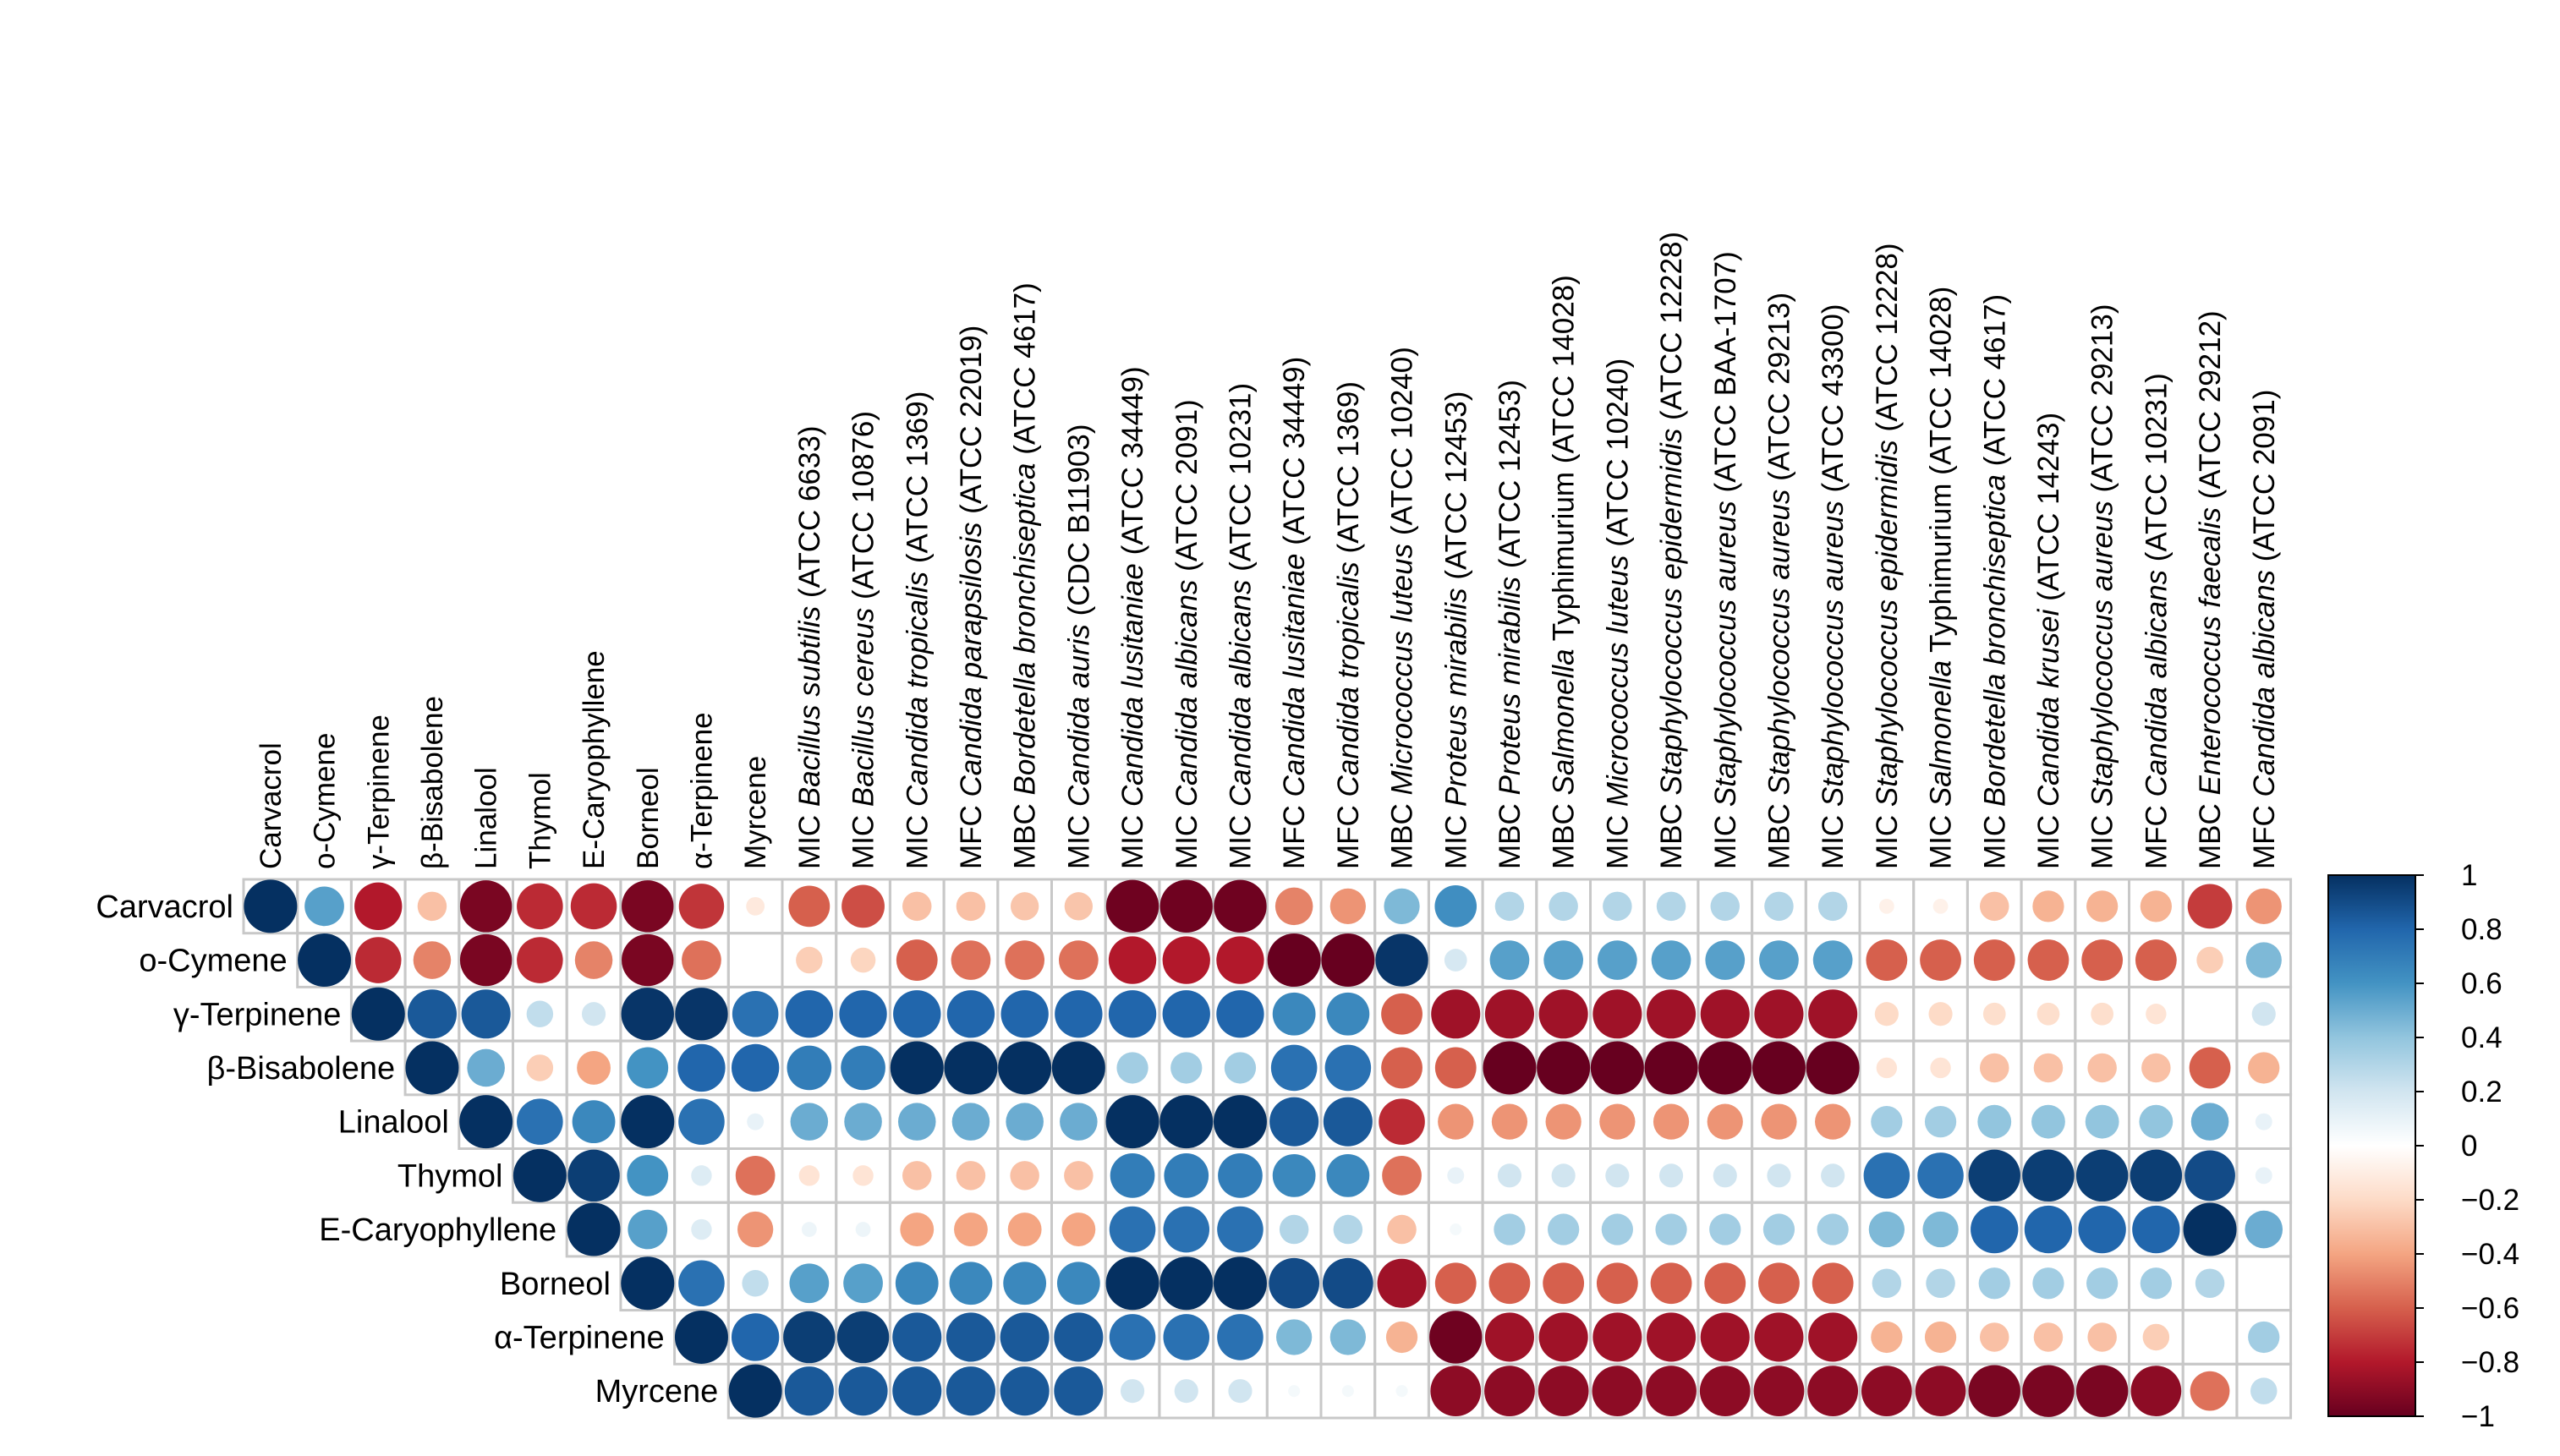 This screenshot has width=2560, height=1456. What do you see at coordinates (579, 1338) in the screenshot?
I see `row-label: α-Terpinene` at bounding box center [579, 1338].